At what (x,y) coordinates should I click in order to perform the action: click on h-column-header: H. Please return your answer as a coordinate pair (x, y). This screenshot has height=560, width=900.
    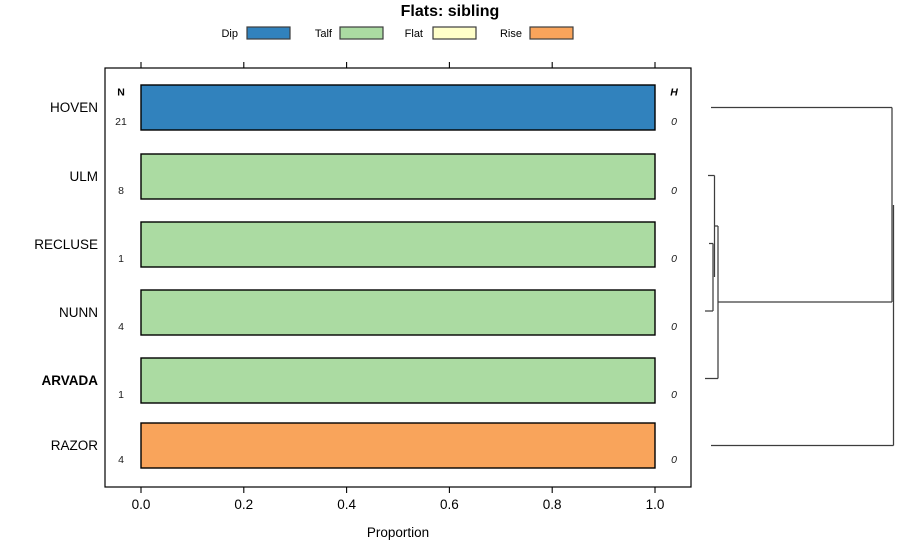
    Looking at the image, I should click on (674, 93).